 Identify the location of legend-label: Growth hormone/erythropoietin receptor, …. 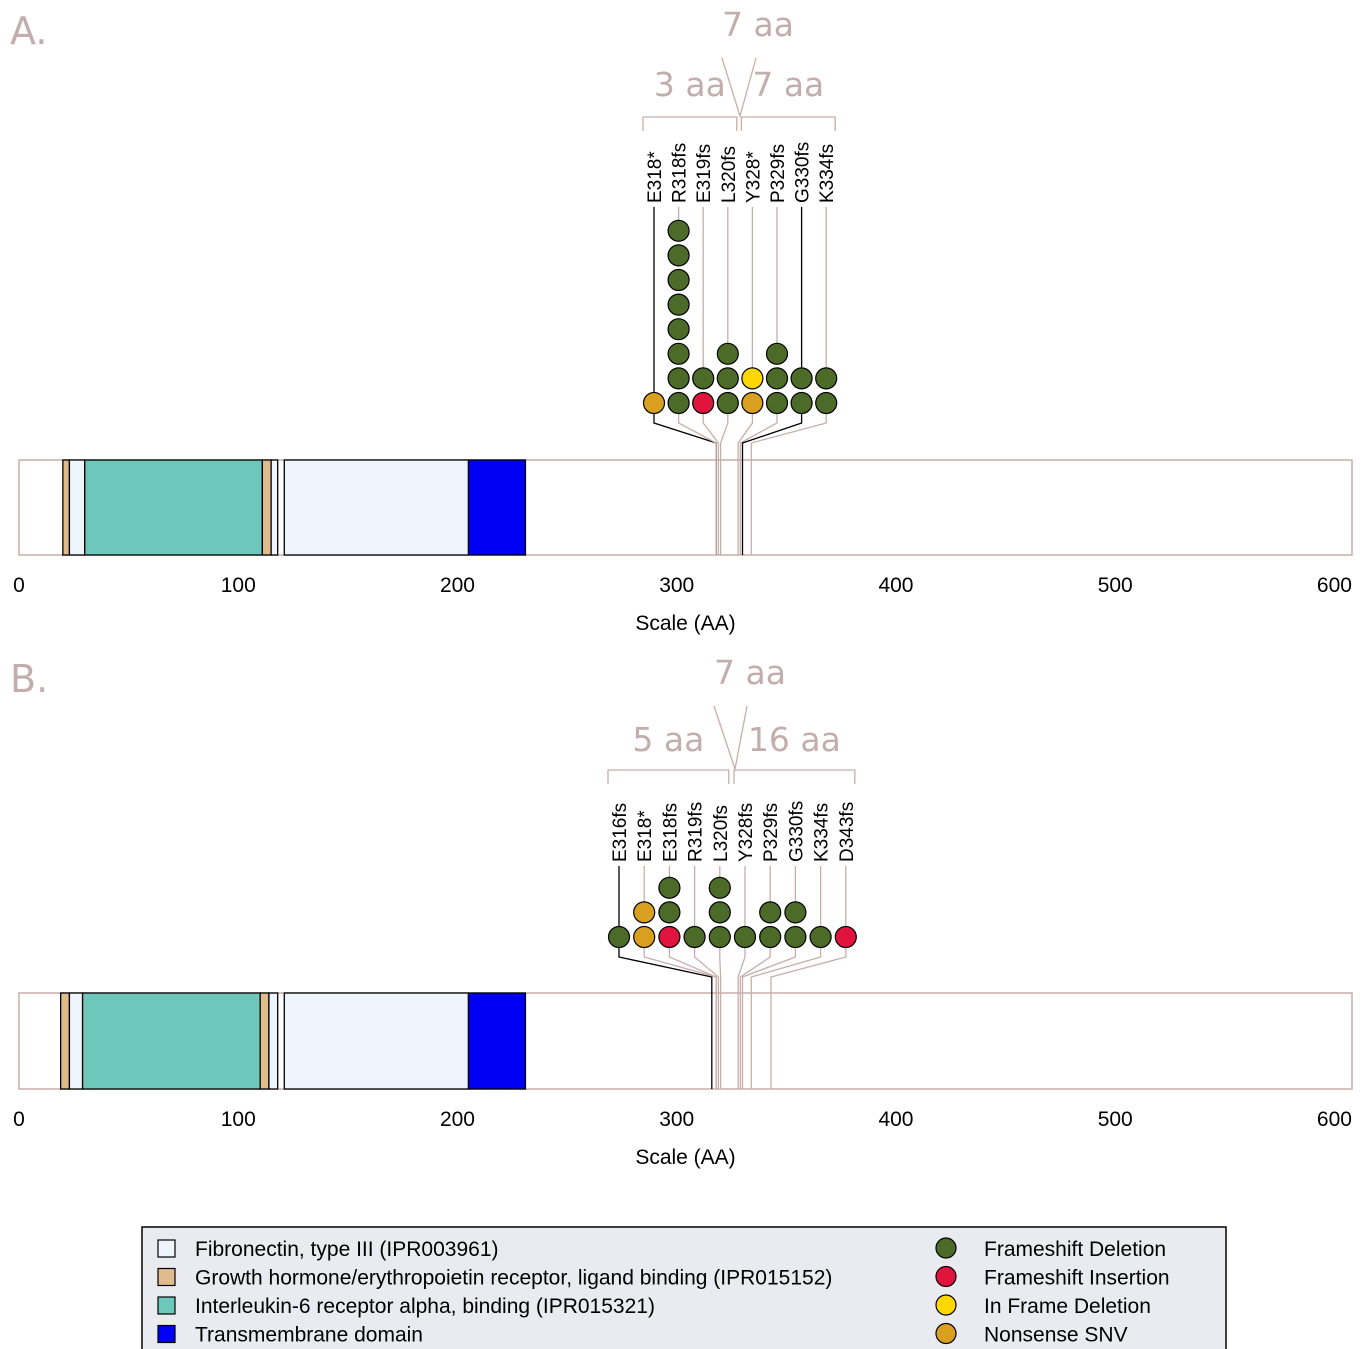
(513, 1278).